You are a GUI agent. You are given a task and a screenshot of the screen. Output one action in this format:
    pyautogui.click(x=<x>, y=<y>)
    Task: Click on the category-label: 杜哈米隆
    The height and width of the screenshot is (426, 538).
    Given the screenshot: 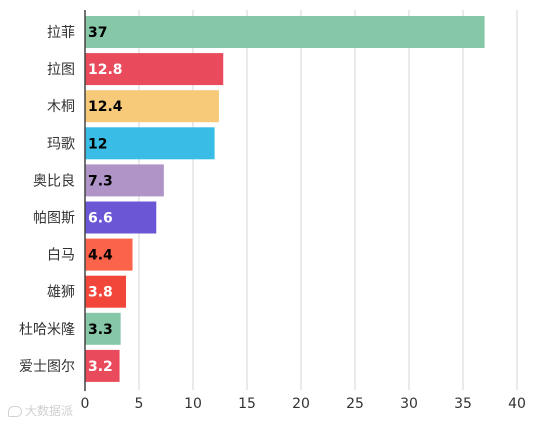 What is the action you would take?
    pyautogui.click(x=47, y=330)
    